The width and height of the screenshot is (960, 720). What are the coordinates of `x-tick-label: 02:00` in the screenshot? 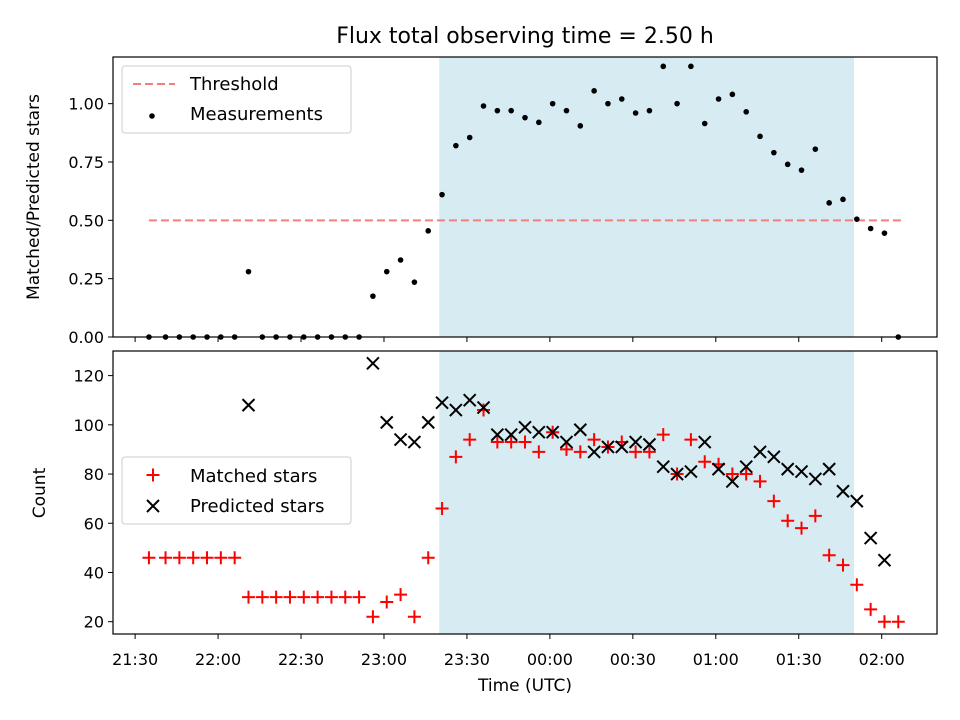 It's located at (882, 659).